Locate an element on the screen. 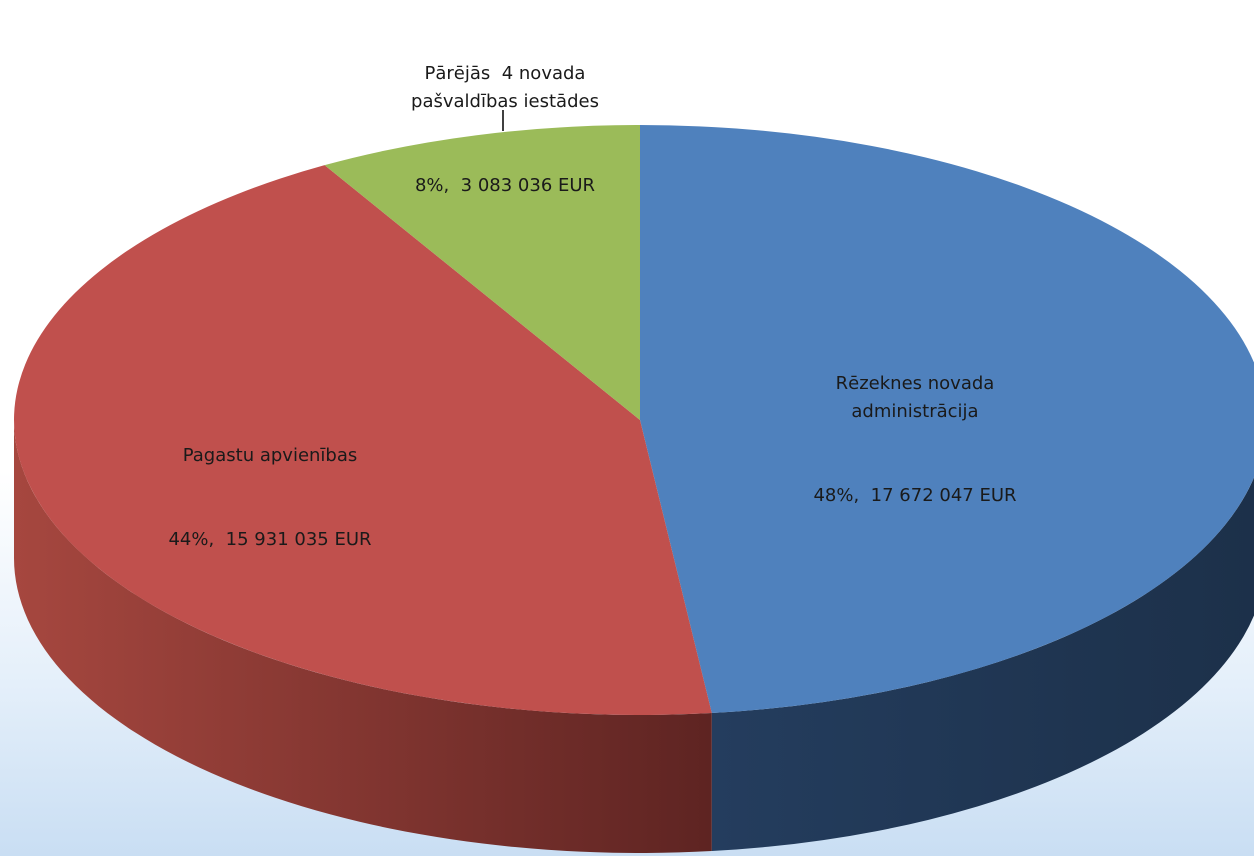 The image size is (1254, 856). category-label: Pagastu apvienības is located at coordinates (270, 455).